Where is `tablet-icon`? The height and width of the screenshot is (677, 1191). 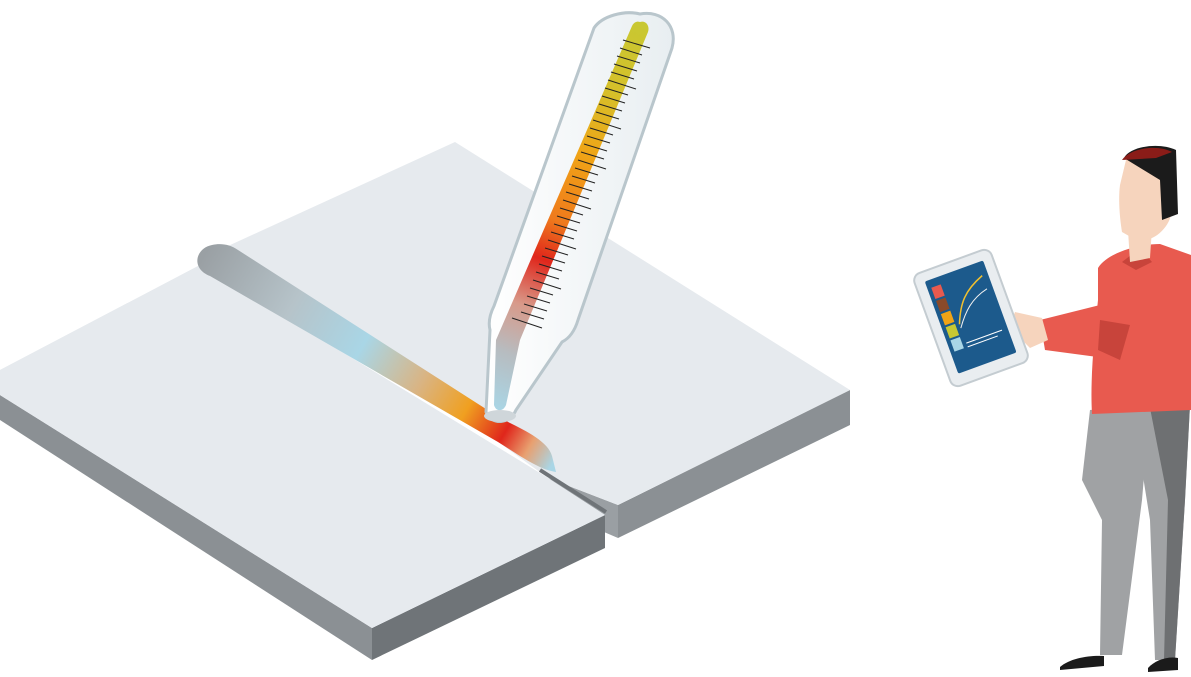 tablet-icon is located at coordinates (971, 318).